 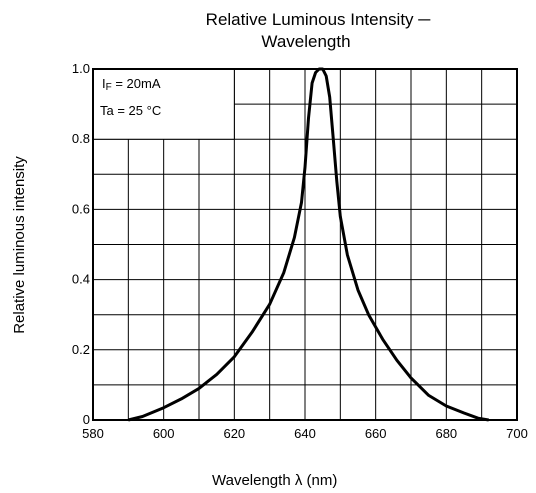 What do you see at coordinates (274, 480) in the screenshot?
I see `x-axis-label: Wavelength λ (nm)` at bounding box center [274, 480].